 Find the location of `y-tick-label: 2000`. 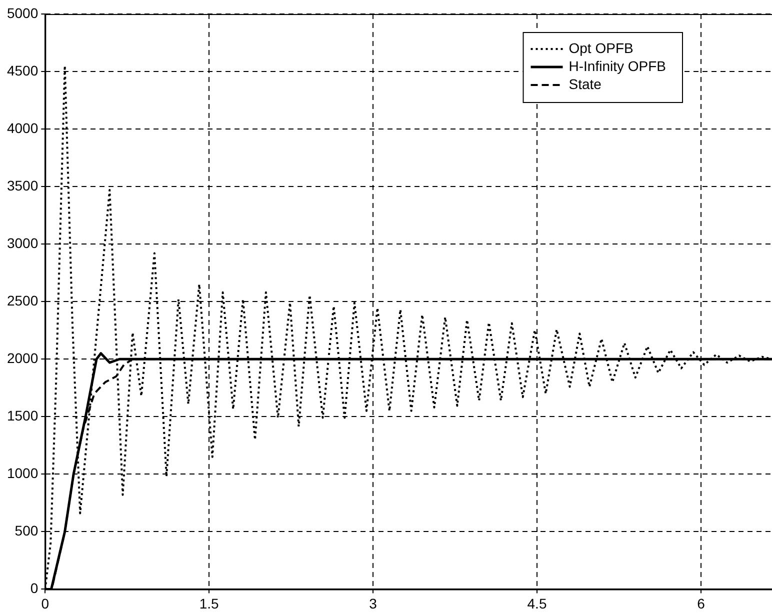

y-tick-label: 2000 is located at coordinates (22, 358).